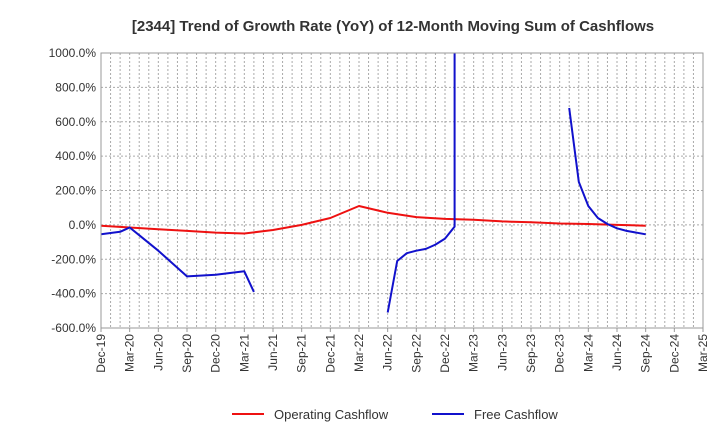 The image size is (720, 440). Describe the element at coordinates (75, 191) in the screenshot. I see `y-tick-label: 200.0%` at that location.